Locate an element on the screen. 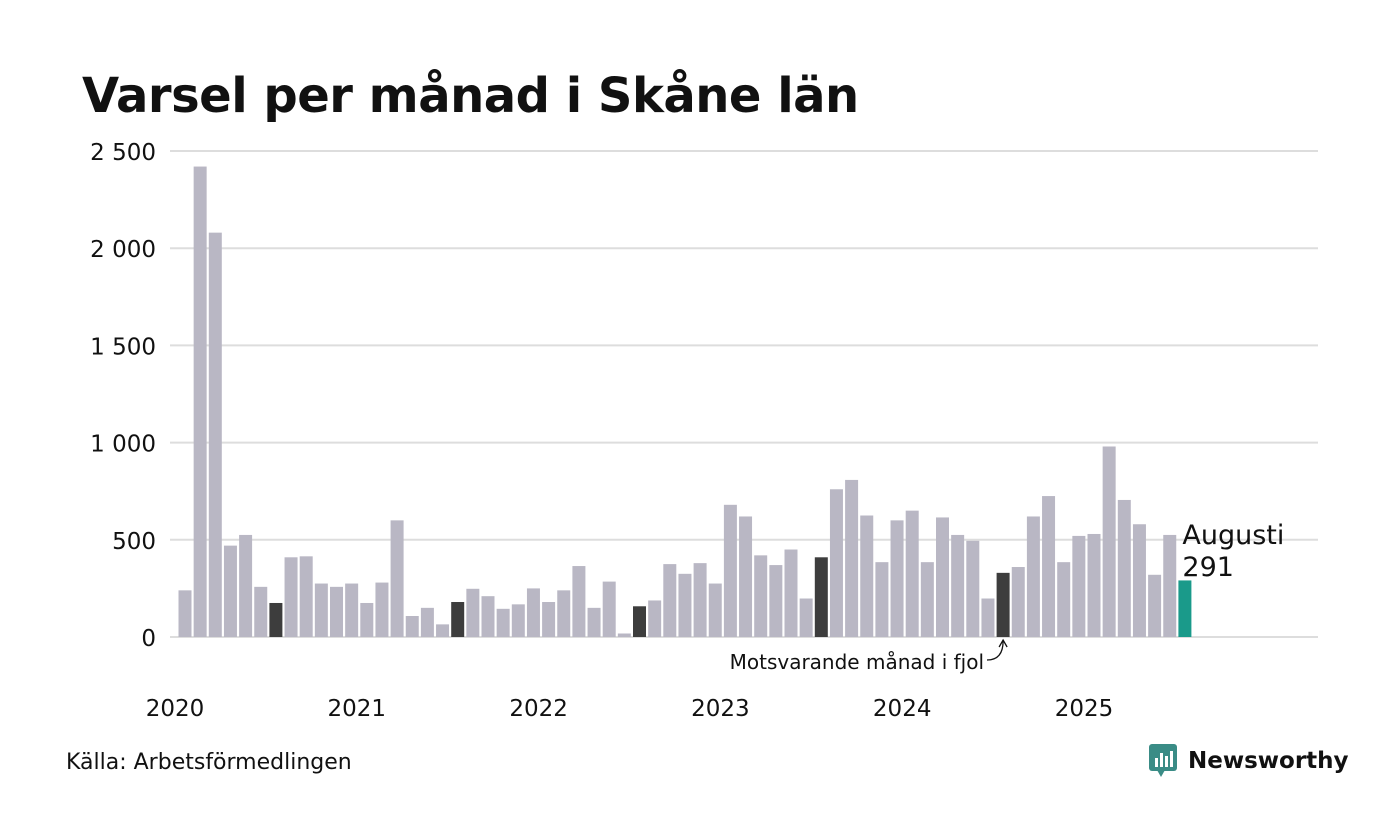 This screenshot has width=1400, height=840. y-tick-label: 0 is located at coordinates (148, 639).